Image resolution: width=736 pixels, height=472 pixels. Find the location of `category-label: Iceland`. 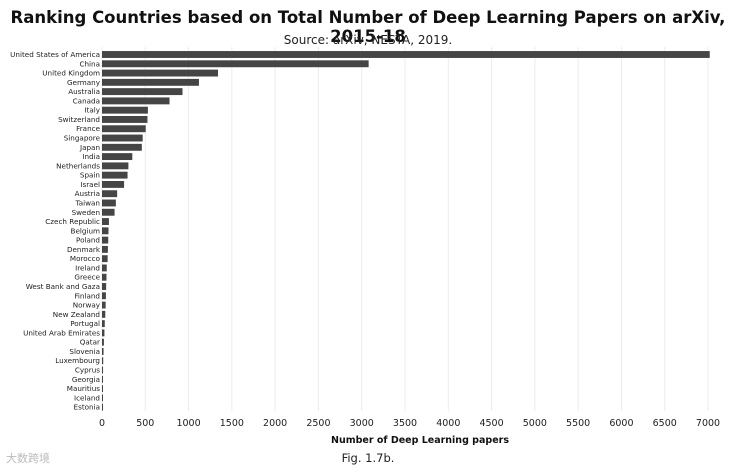

category-label: Iceland is located at coordinates (87, 397).